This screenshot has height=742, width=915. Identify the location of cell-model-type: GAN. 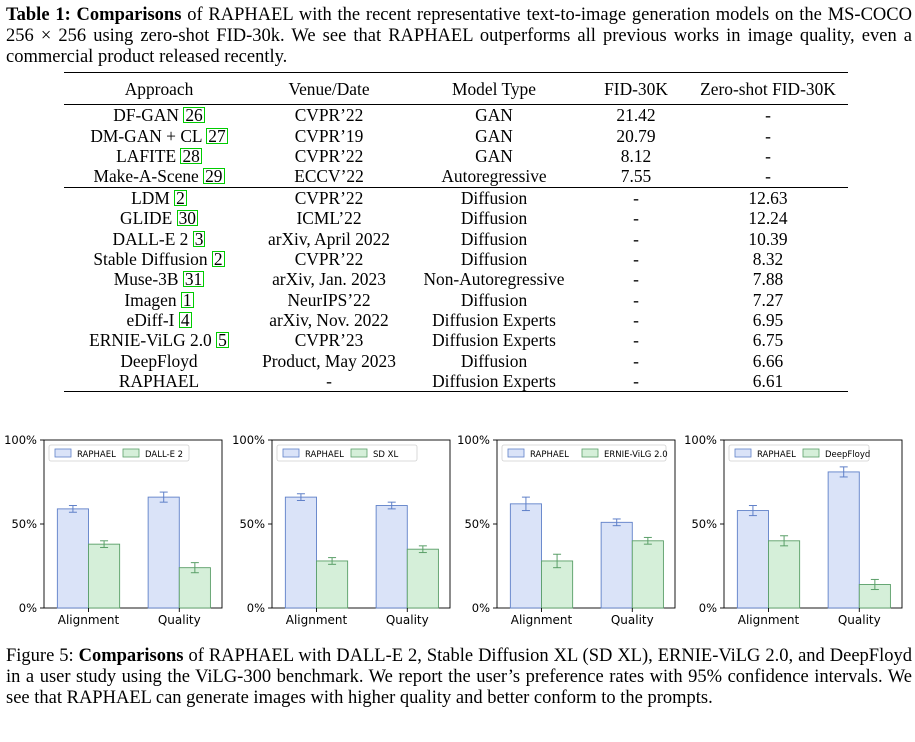
(494, 115).